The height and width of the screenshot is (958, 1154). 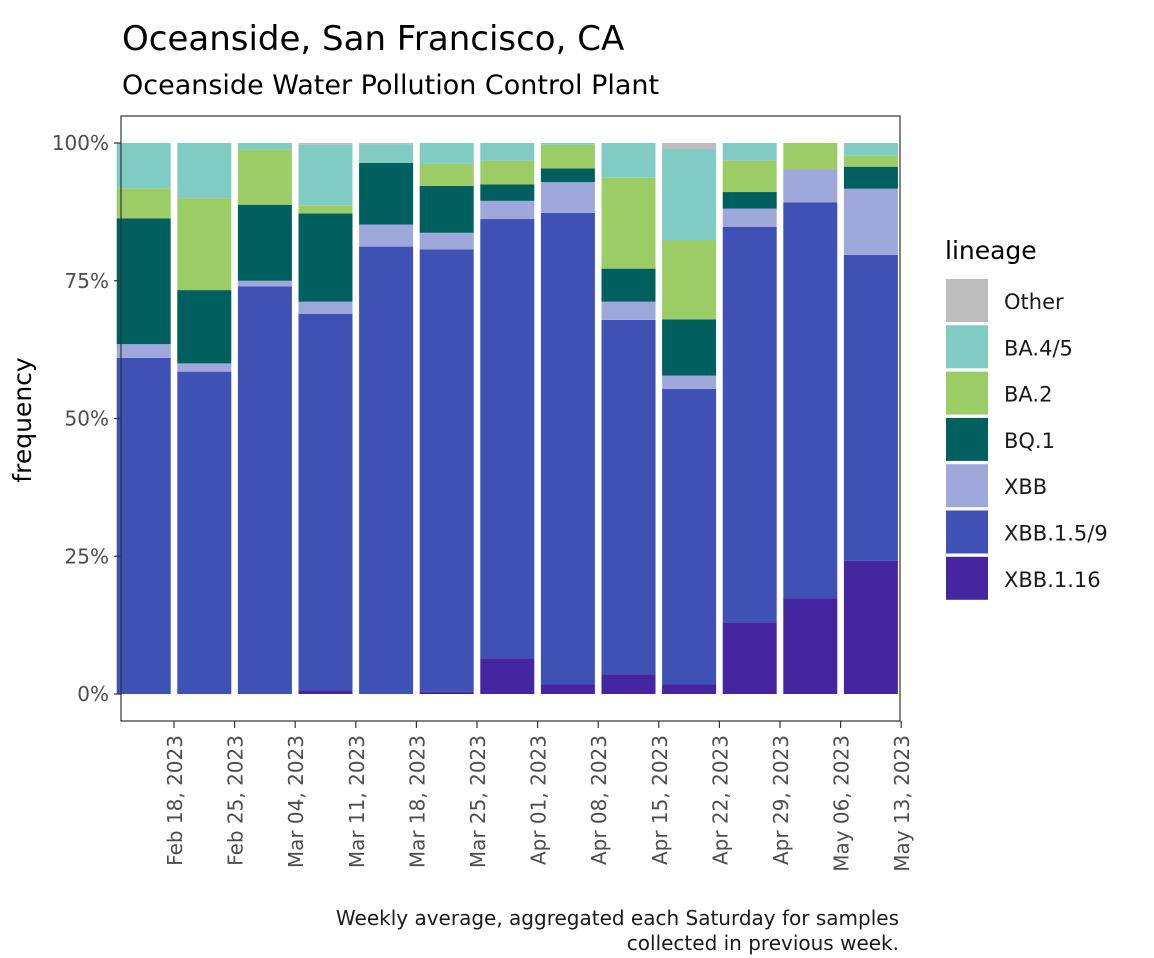 I want to click on x-tick-label-8: Apr 15, 2023, so click(x=660, y=800).